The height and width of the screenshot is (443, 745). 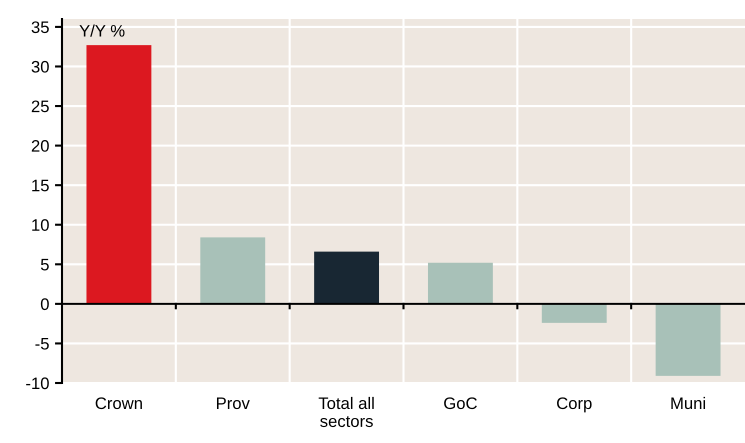 I want to click on y-tick-label: -10, so click(x=37, y=383).